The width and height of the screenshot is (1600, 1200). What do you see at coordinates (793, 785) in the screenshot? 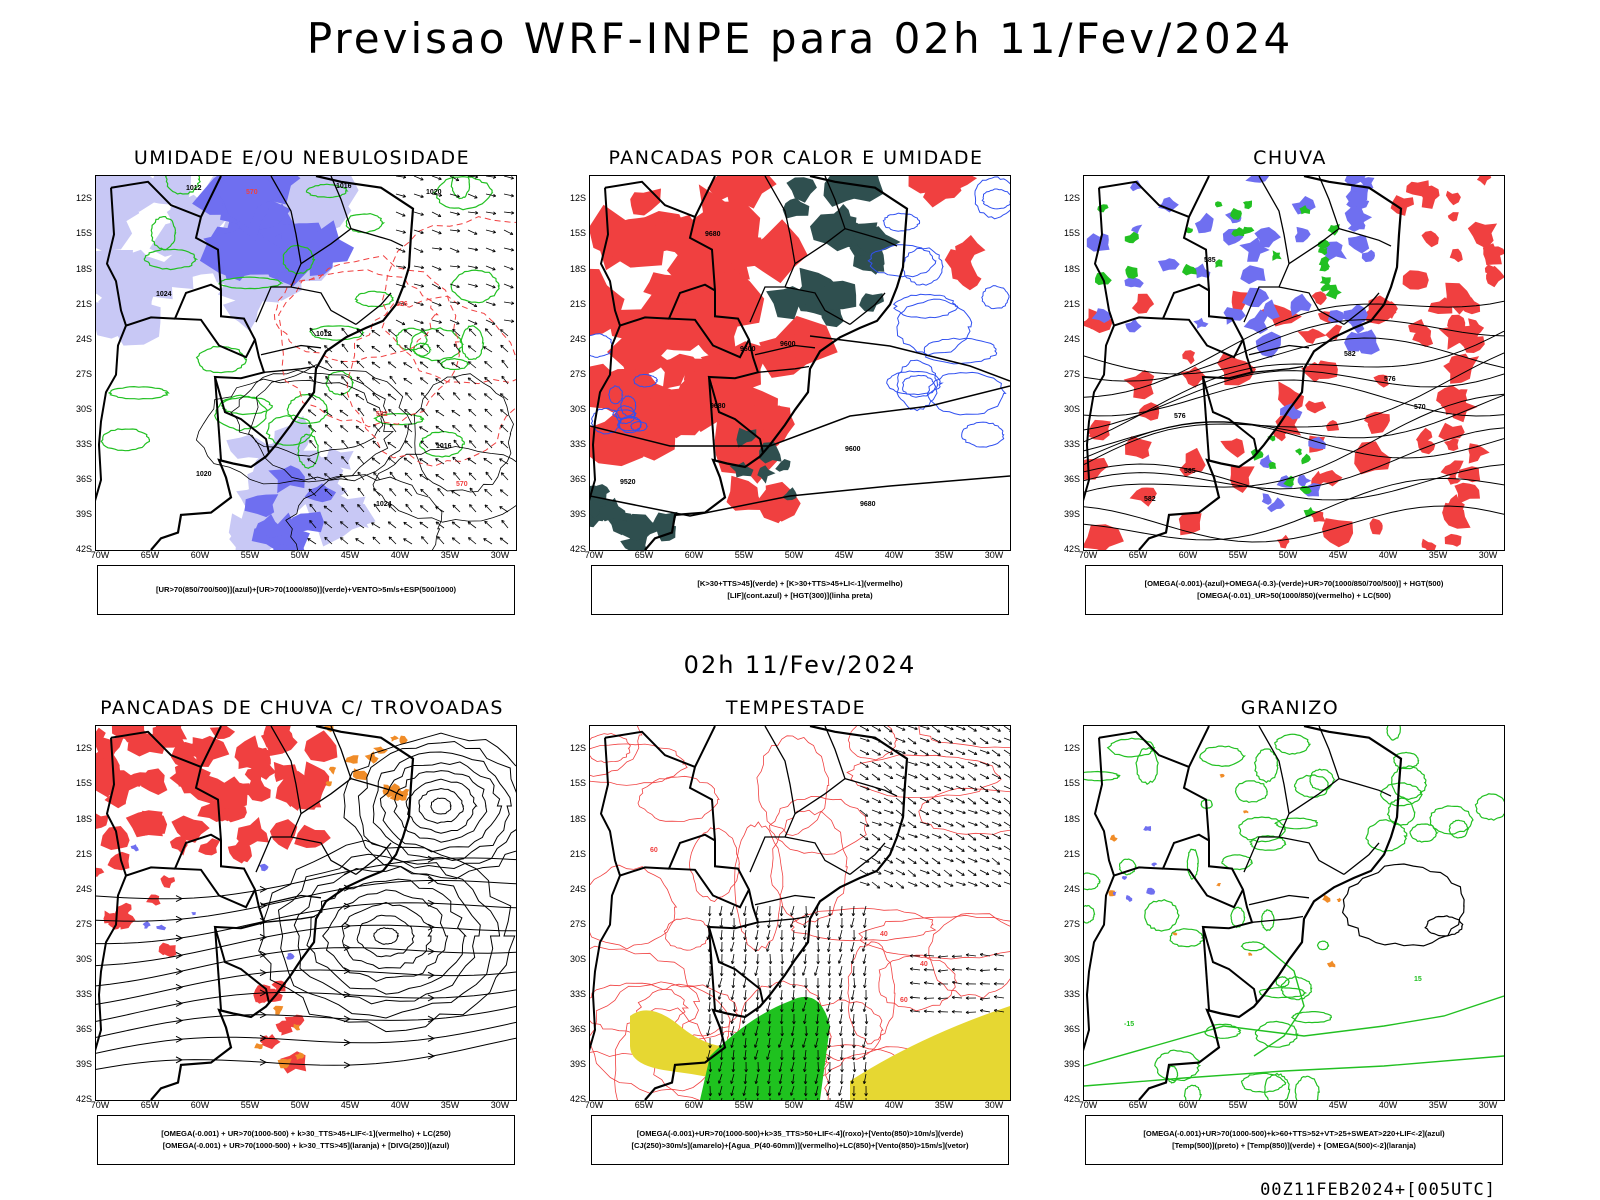
I see `precipitable-water-contour` at bounding box center [793, 785].